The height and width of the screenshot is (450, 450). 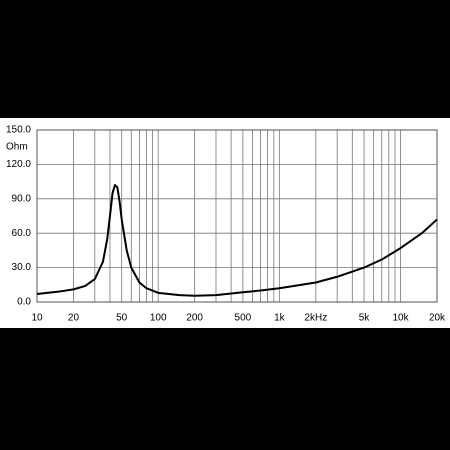 What do you see at coordinates (74, 318) in the screenshot?
I see `x-tick-label: 20` at bounding box center [74, 318].